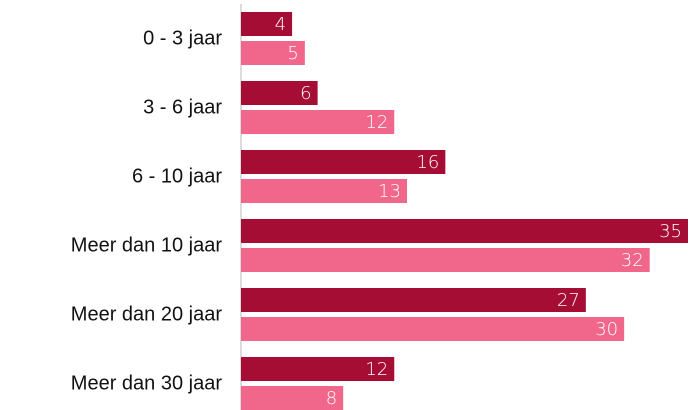 The height and width of the screenshot is (410, 695). What do you see at coordinates (147, 314) in the screenshot?
I see `category-label: Meer dan 20 jaar` at bounding box center [147, 314].